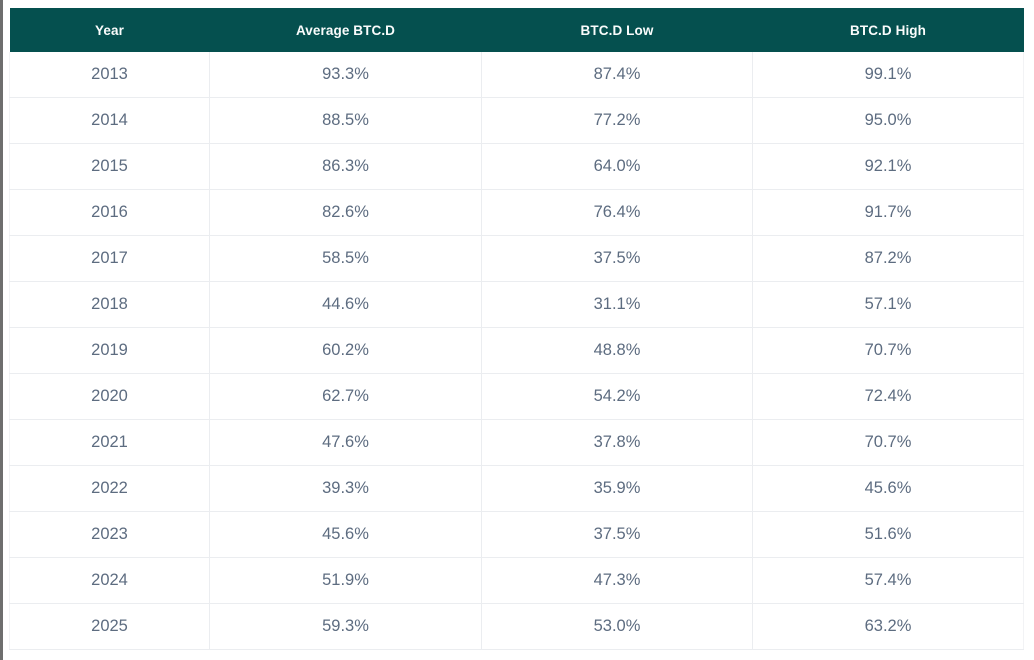  Describe the element at coordinates (345, 626) in the screenshot. I see `average-btcd-cell: 59.3%` at that location.